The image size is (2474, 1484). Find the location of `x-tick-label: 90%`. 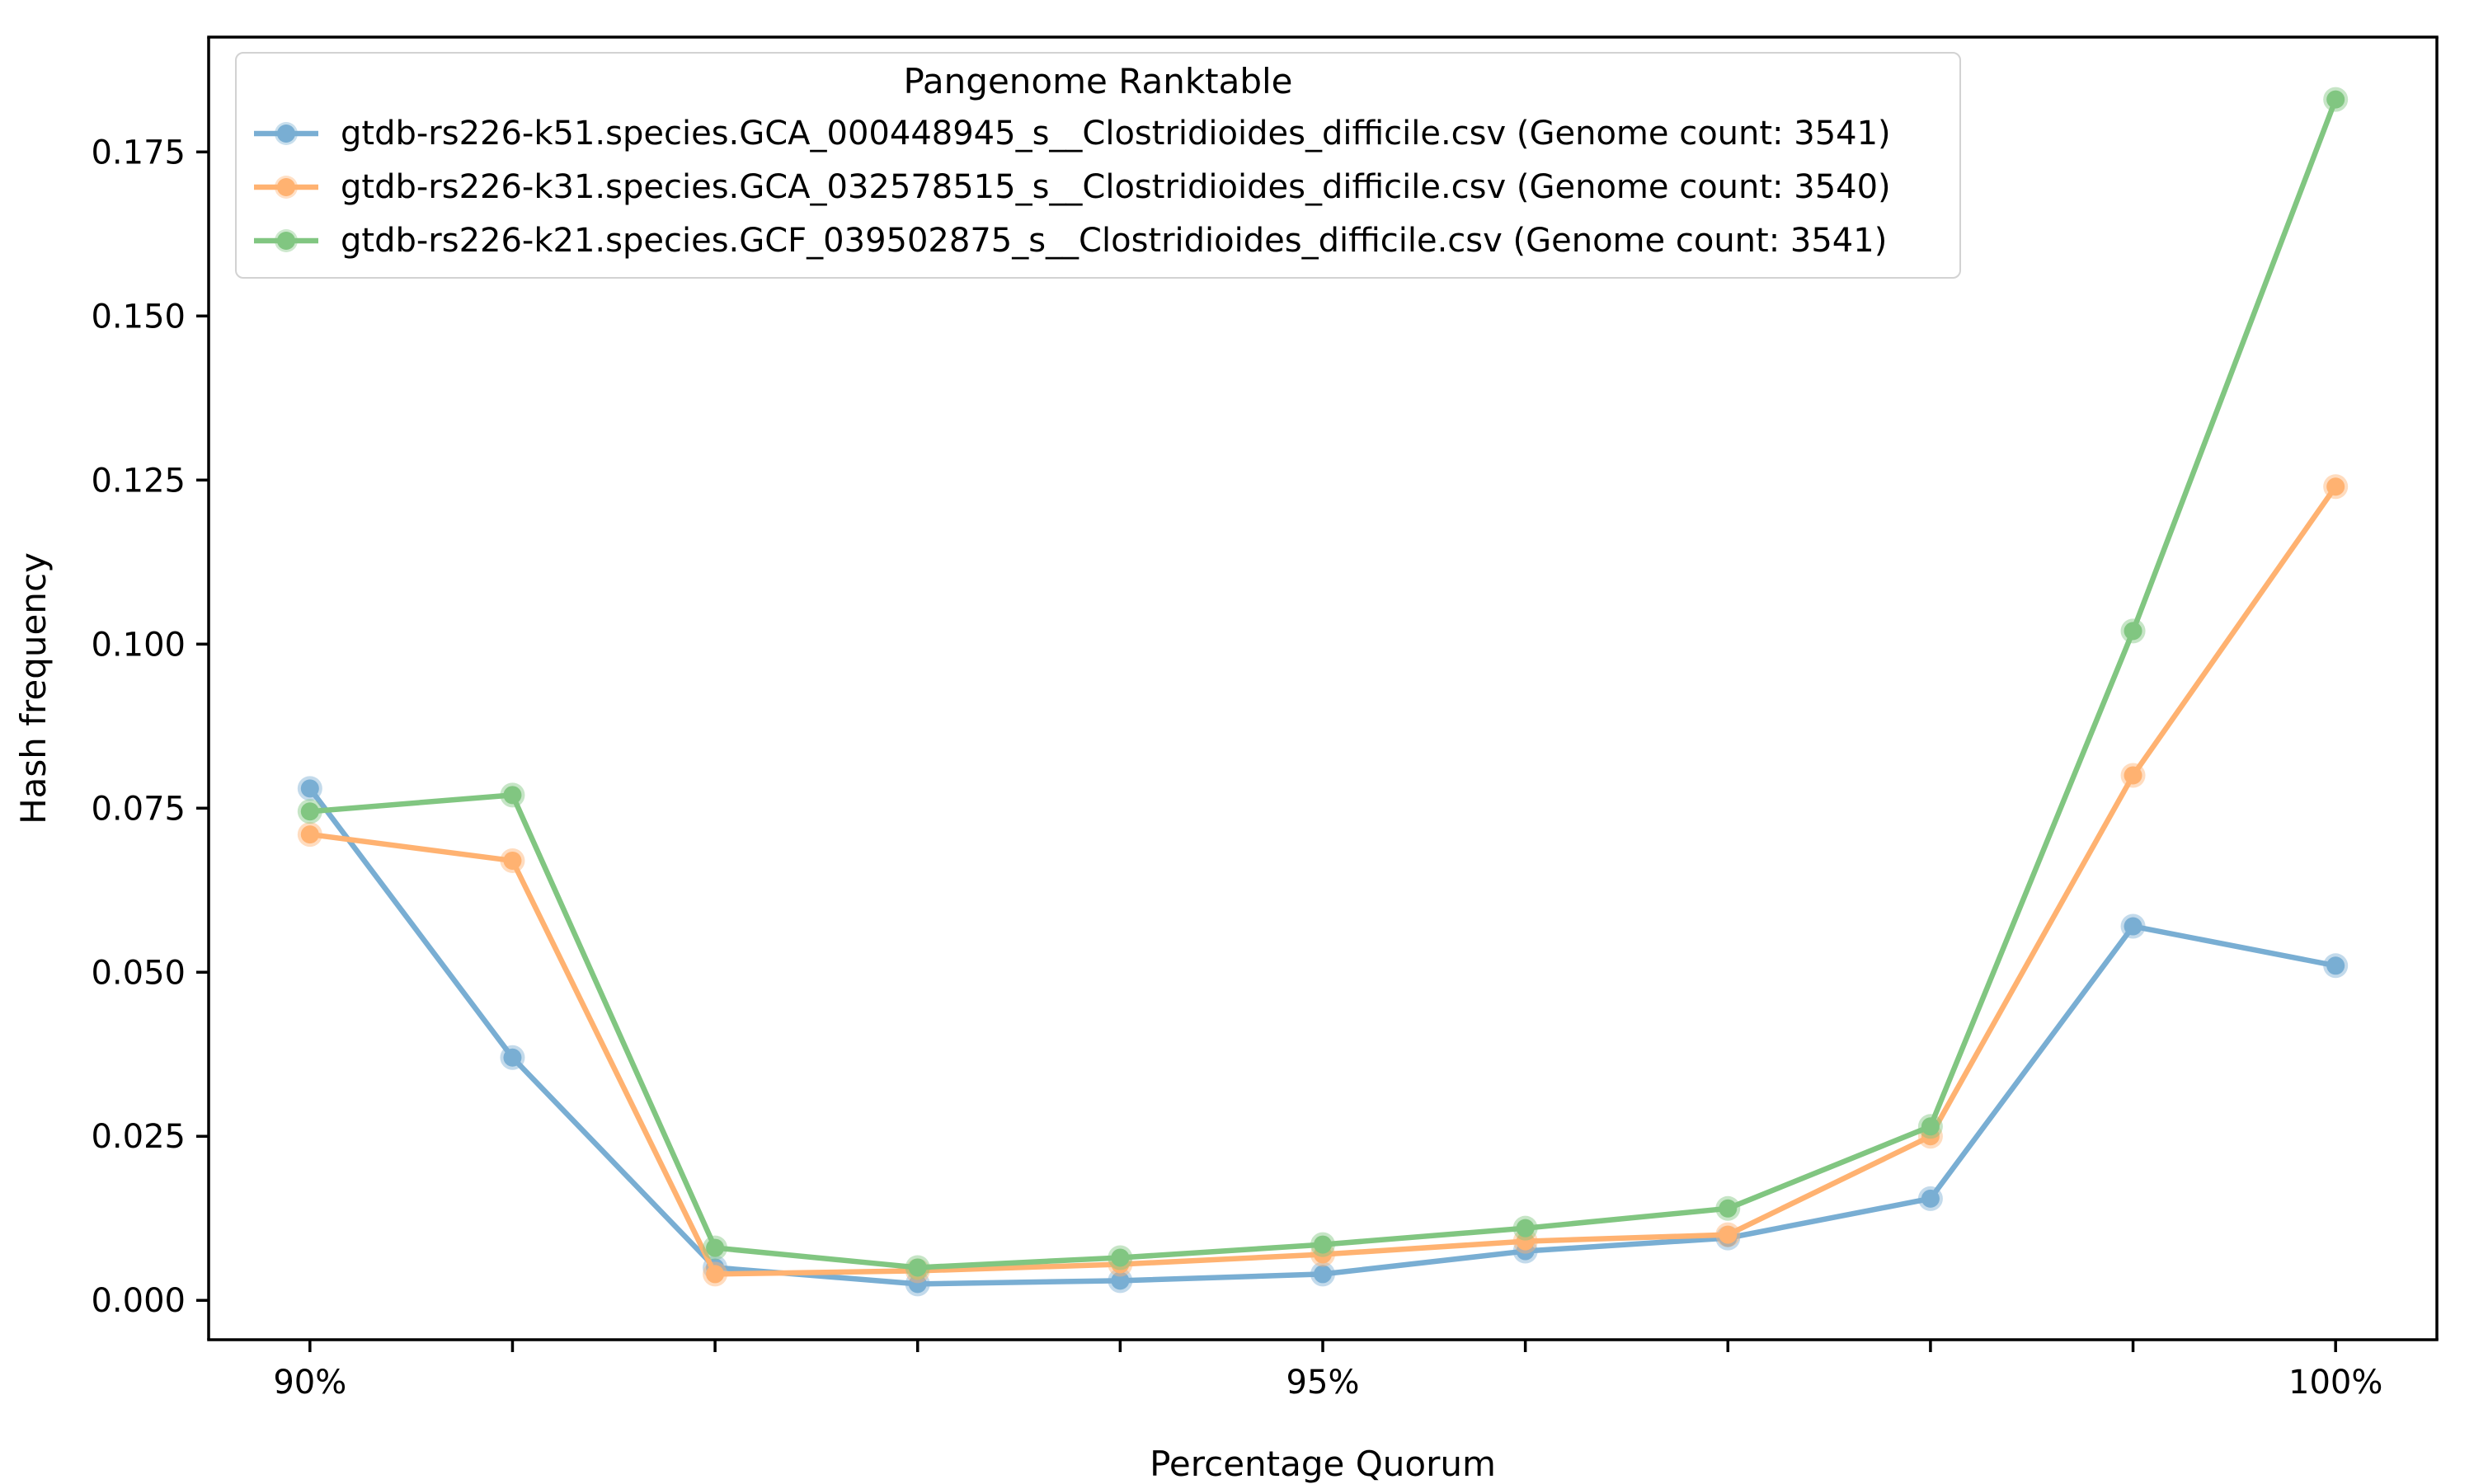

x-tick-label: 90% is located at coordinates (309, 1383).